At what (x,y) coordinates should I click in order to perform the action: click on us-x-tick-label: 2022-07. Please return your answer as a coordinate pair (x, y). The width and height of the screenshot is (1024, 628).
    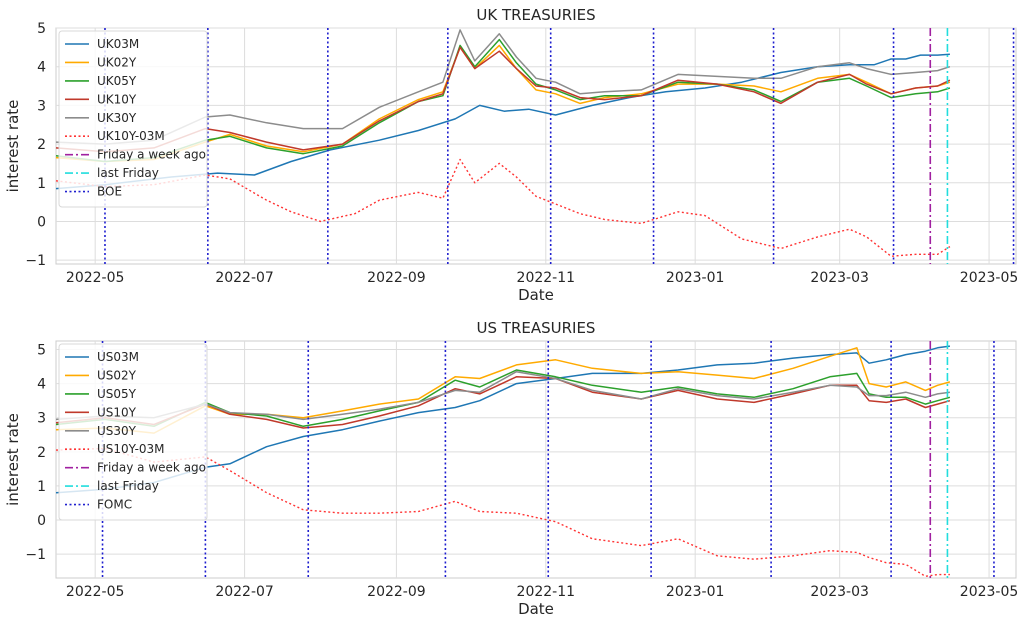
    Looking at the image, I should click on (244, 592).